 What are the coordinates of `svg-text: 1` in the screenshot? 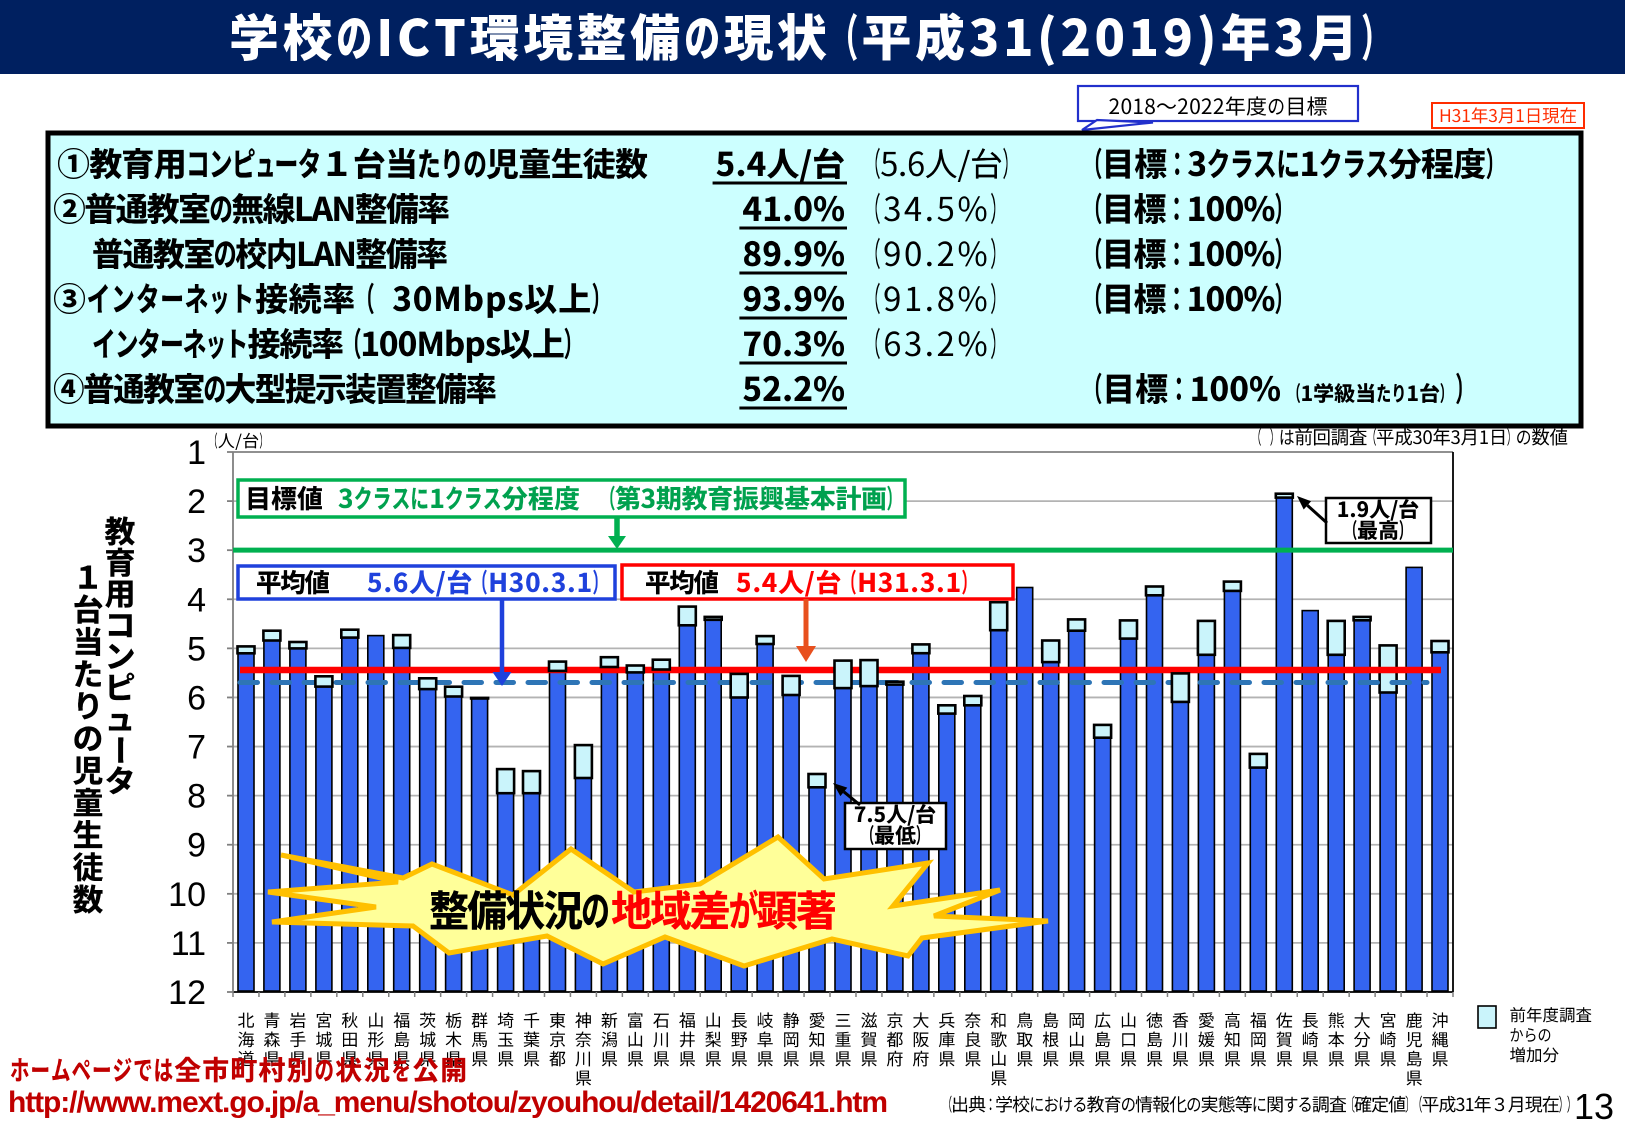 It's located at (196, 453).